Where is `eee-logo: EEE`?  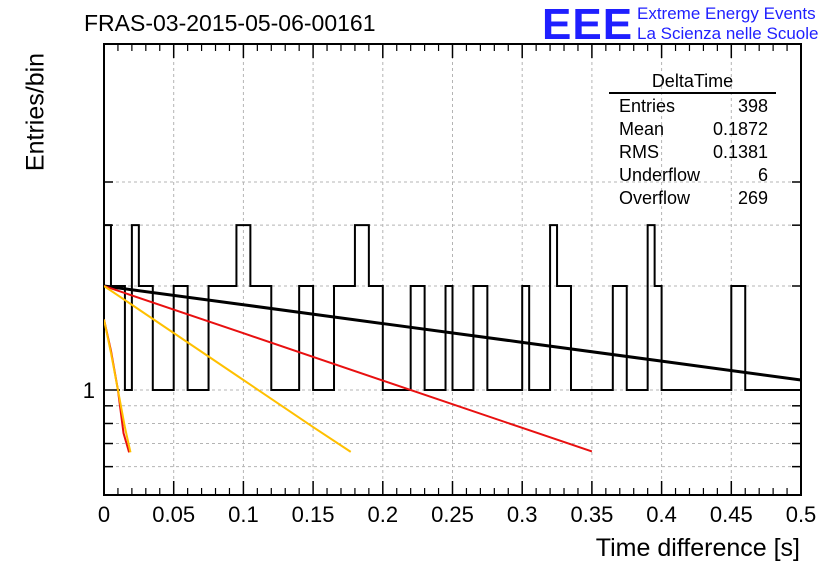
eee-logo: EEE is located at coordinates (588, 24).